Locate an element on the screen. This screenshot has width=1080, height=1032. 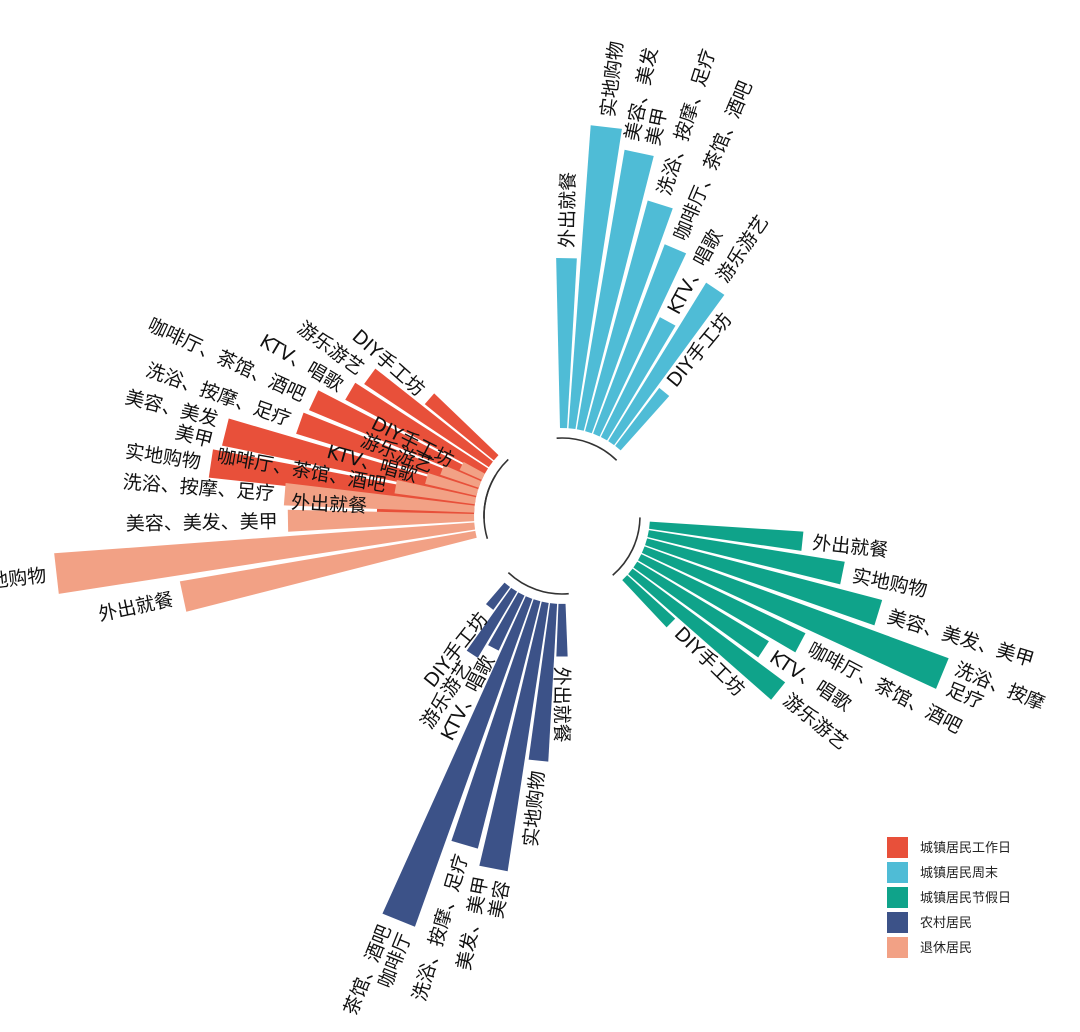
bar-label-4-实地购物: 实地购物 is located at coordinates (534, 809).